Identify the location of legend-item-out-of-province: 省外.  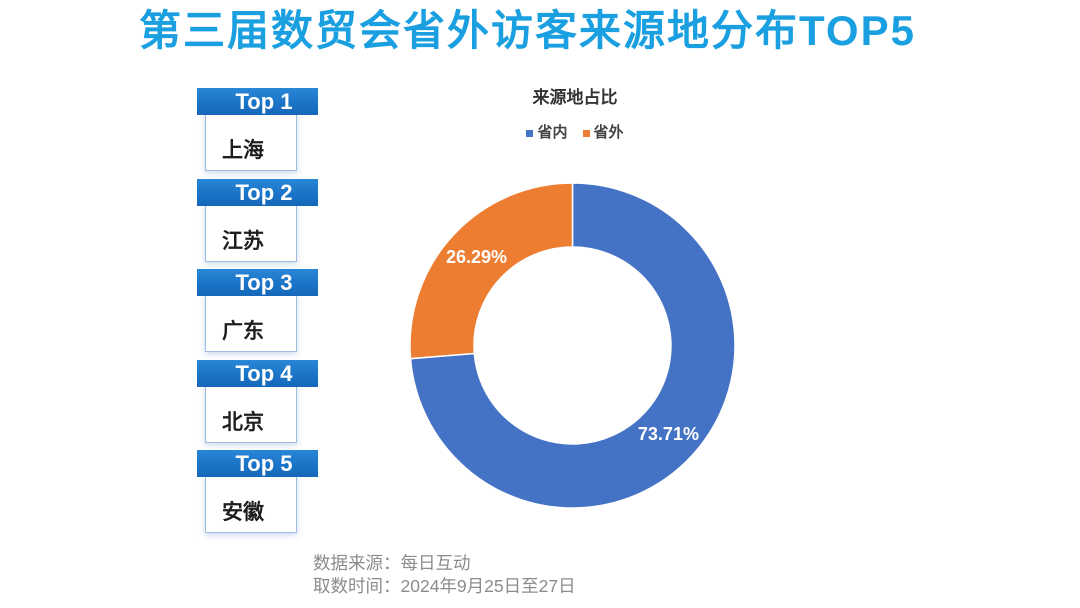
(603, 133).